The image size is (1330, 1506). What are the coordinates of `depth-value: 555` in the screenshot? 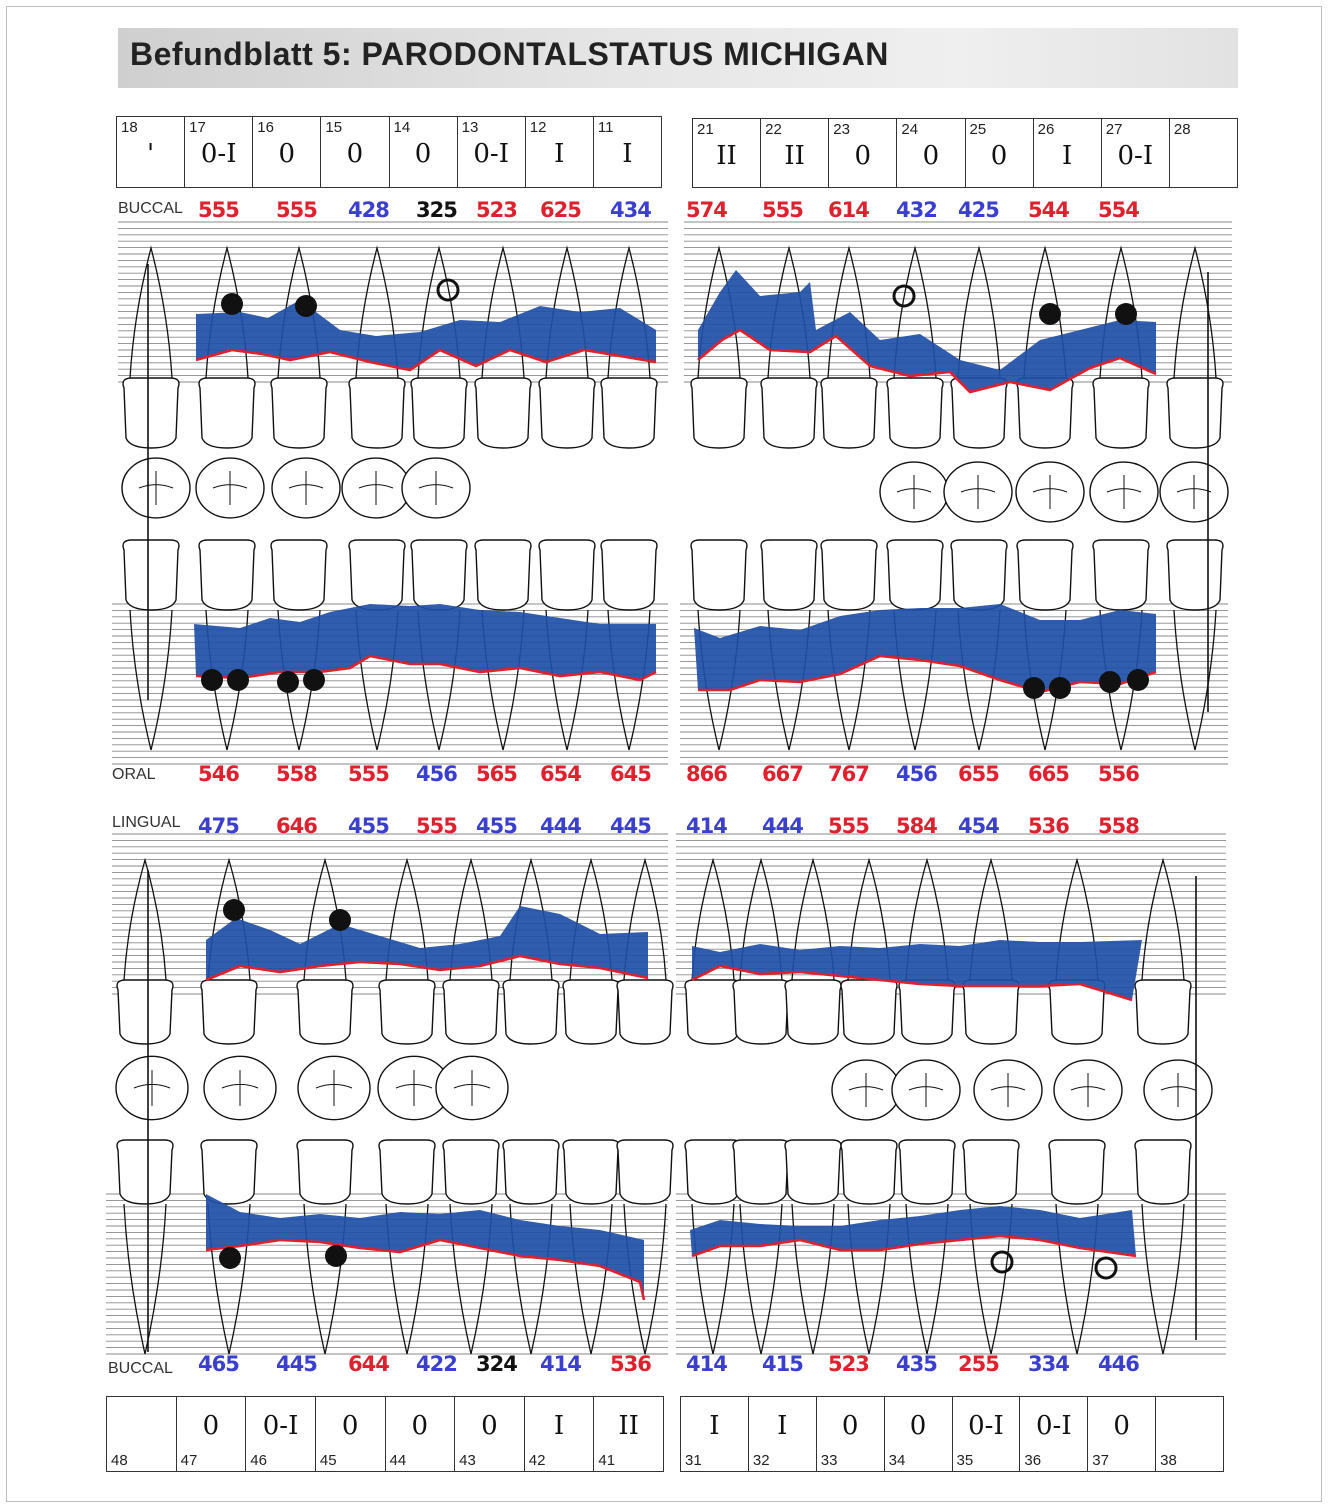 It's located at (783, 210).